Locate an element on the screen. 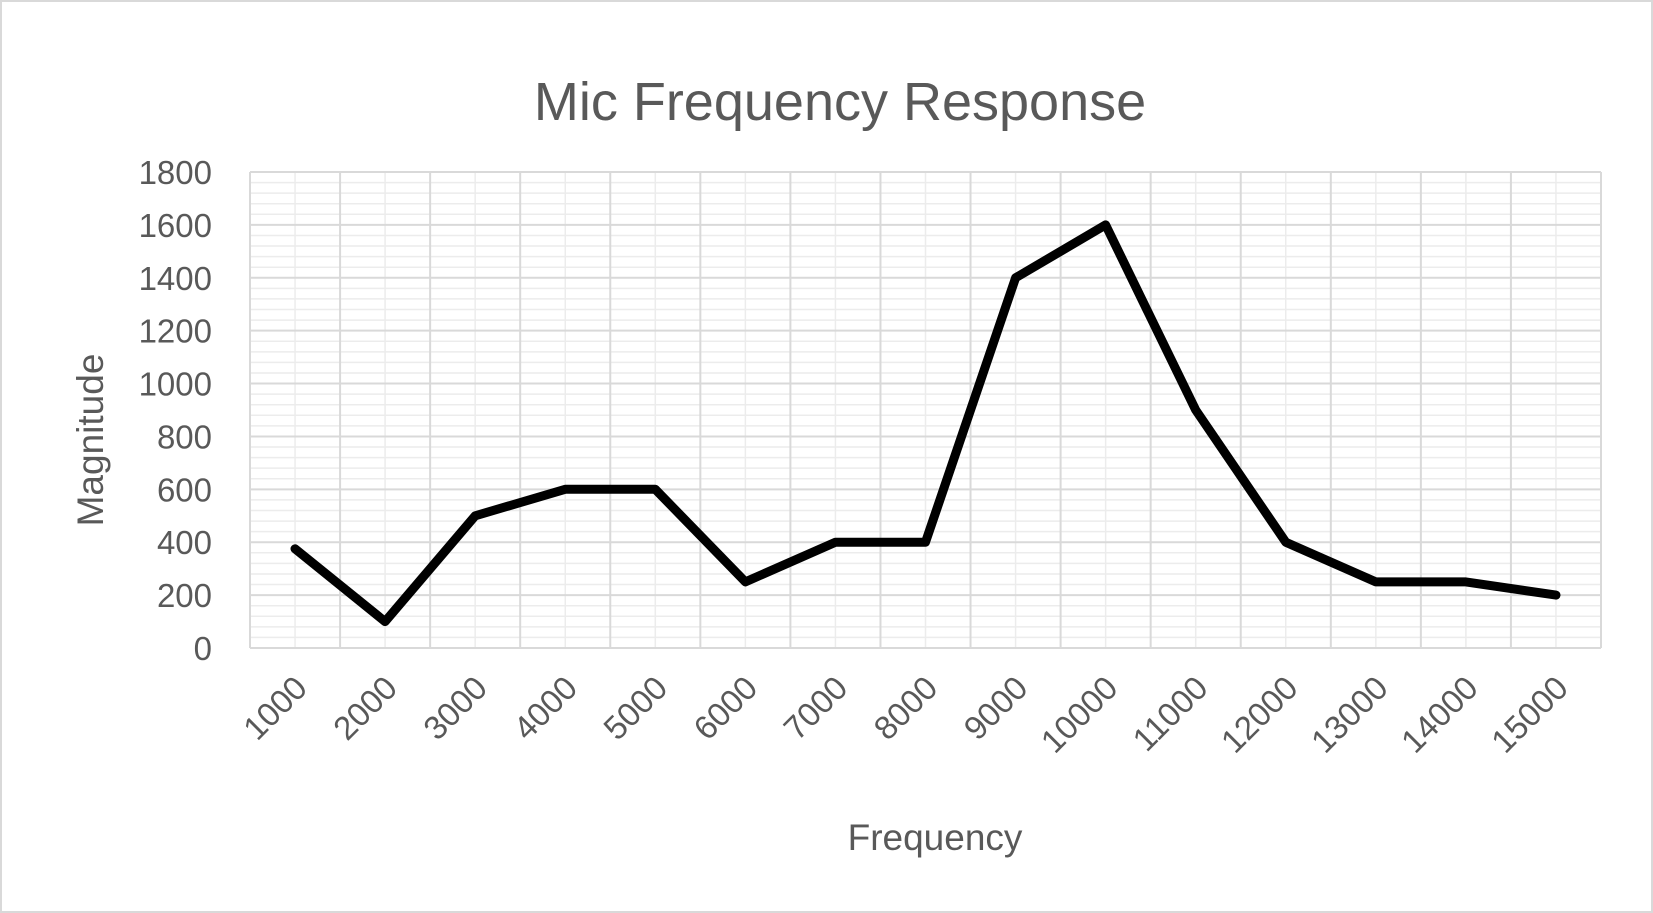 The image size is (1653, 913). x-tick-label: 9000 is located at coordinates (995, 708).